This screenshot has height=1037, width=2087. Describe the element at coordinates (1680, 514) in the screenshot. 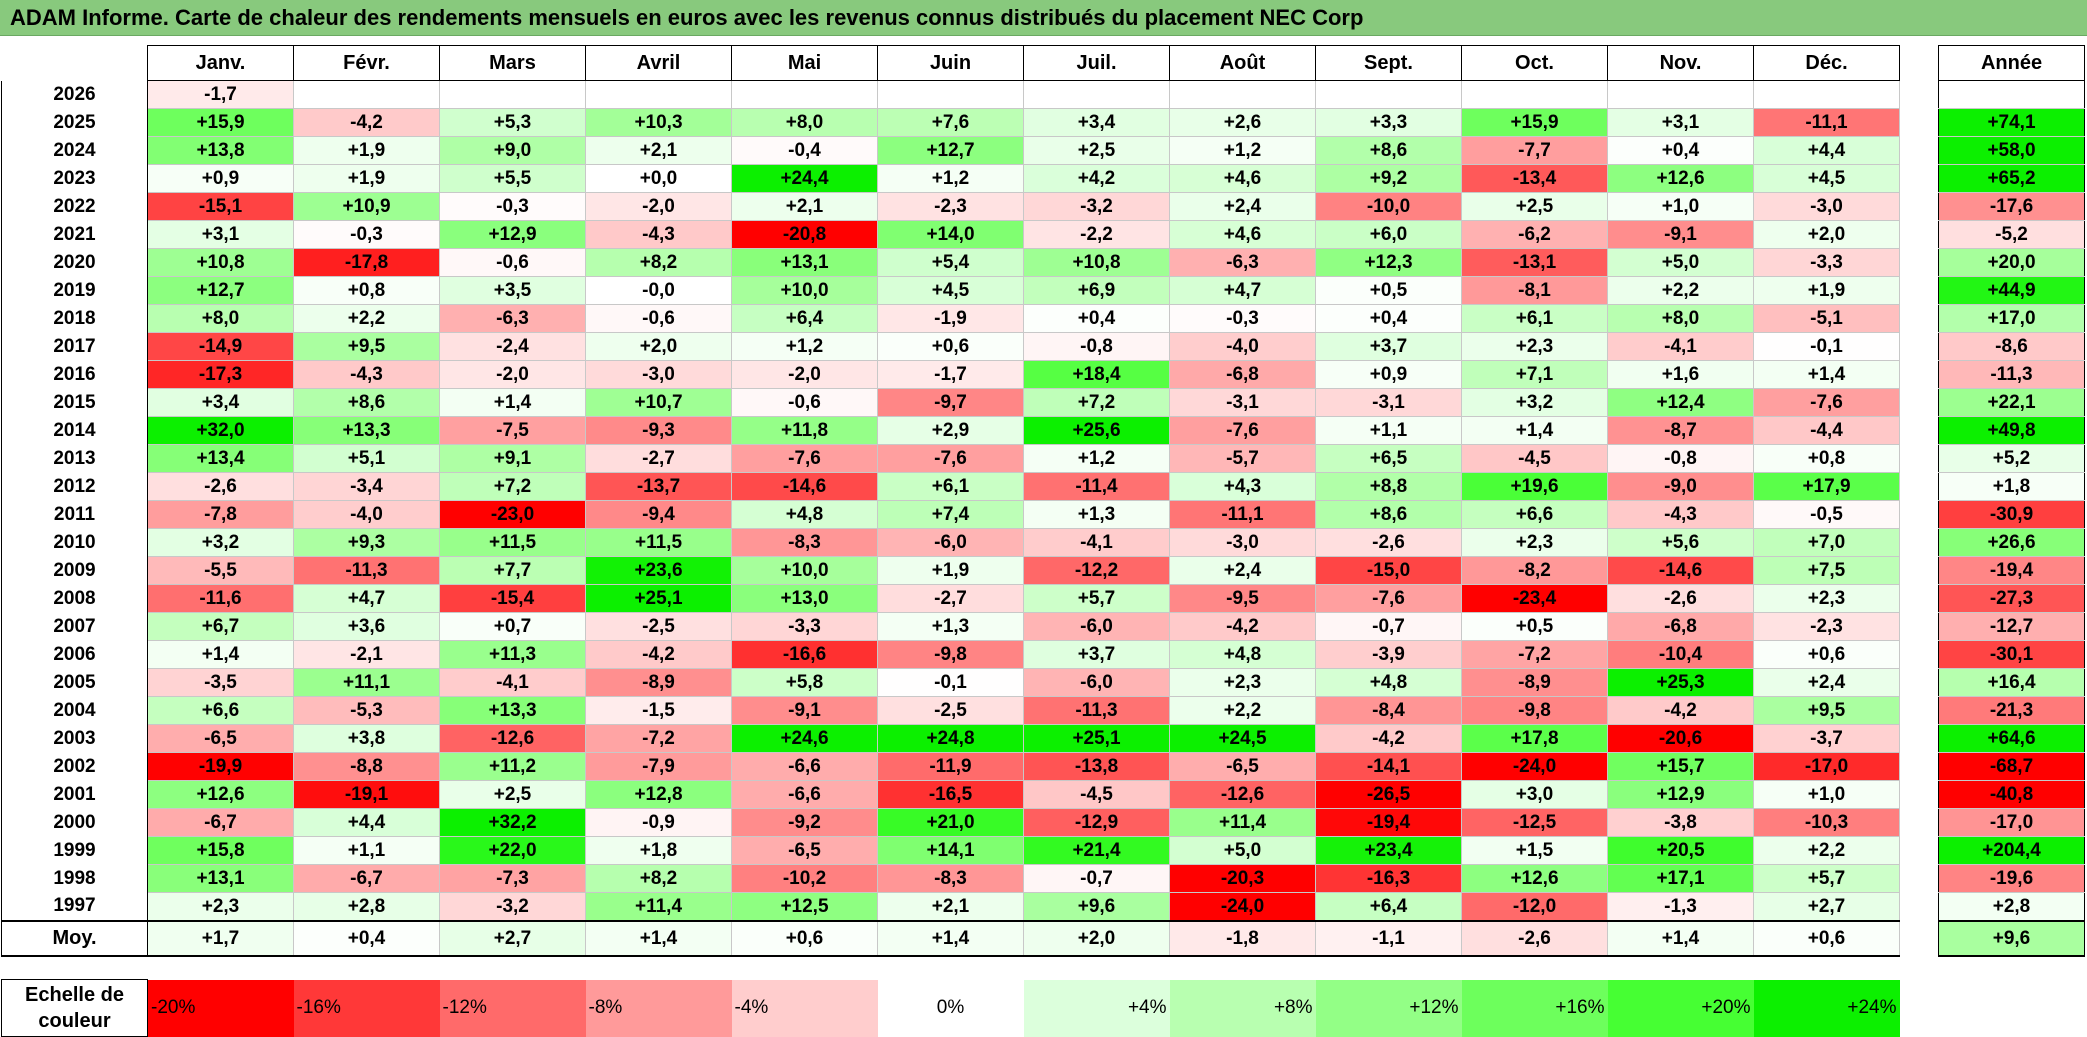

I see `heatmap-cell: -4,3` at that location.